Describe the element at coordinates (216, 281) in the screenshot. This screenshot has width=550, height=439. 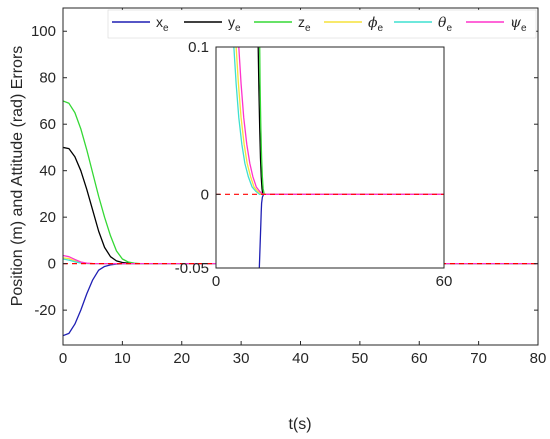
I see `inset-x-tick-label: 0` at that location.